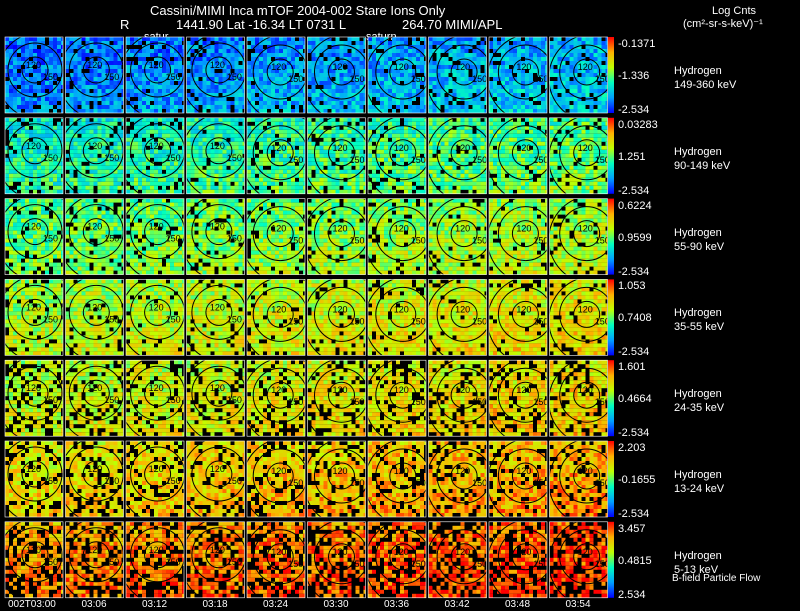 Image resolution: width=800 pixels, height=611 pixels. I want to click on energy-range-label: 149-360 keV, so click(705, 85).